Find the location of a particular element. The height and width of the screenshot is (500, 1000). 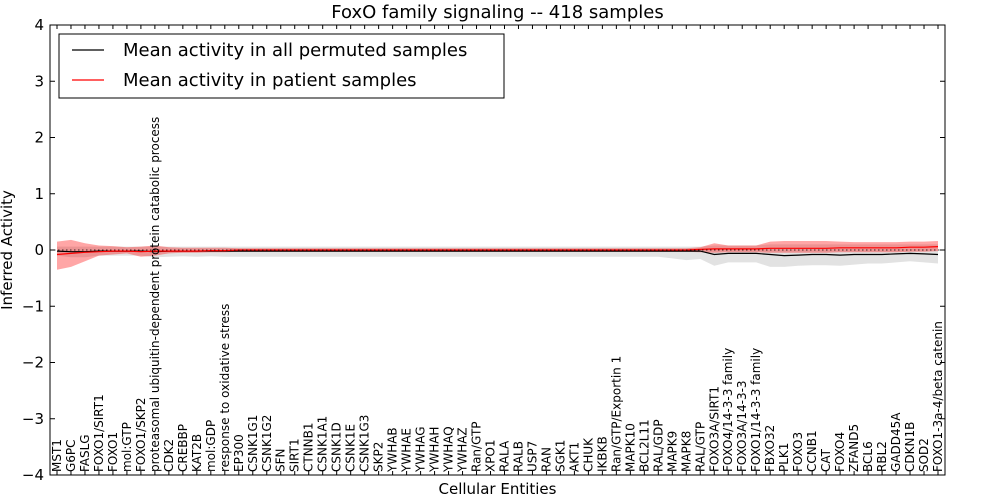

x-tick-label: CSNK1A1 is located at coordinates (323, 444).